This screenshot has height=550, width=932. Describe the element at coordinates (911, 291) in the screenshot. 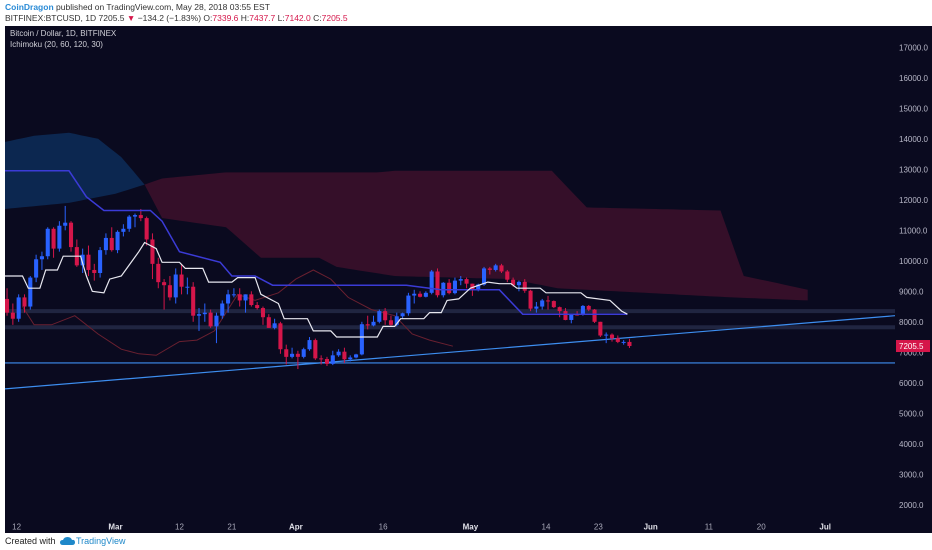

I see `price-tick-label: 9000.0` at that location.